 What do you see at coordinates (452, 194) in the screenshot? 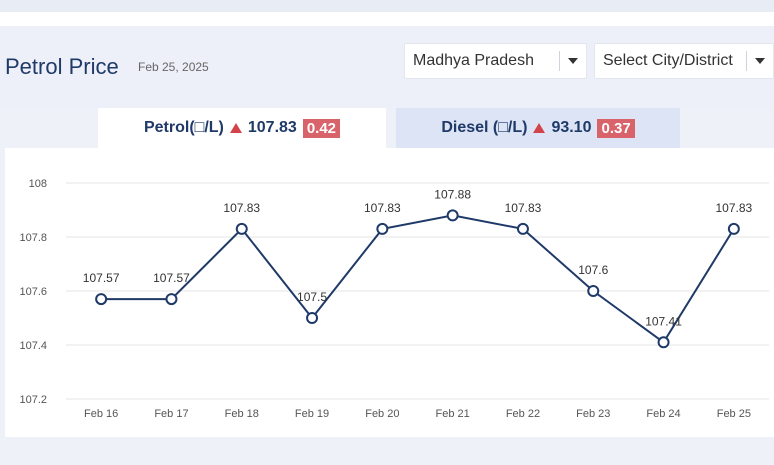
I see `data-label: 107.88` at bounding box center [452, 194].